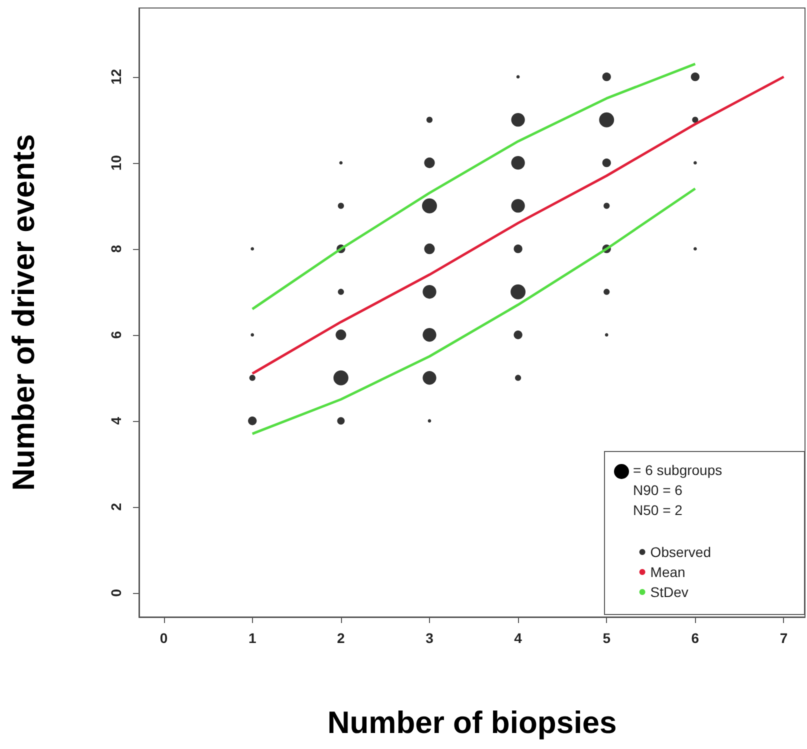  Describe the element at coordinates (668, 572) in the screenshot. I see `legend-label: Mean` at that location.